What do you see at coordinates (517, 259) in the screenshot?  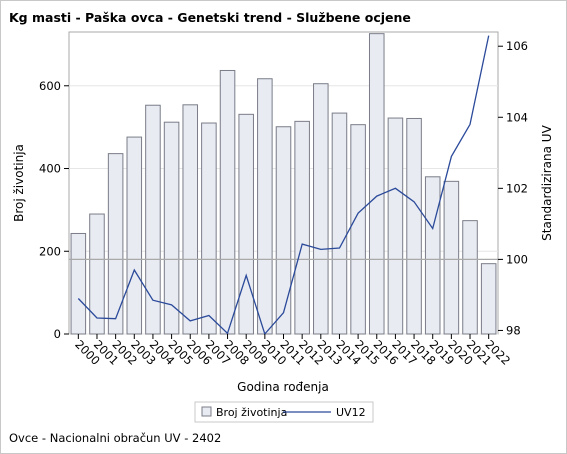 I see `y2-tick-label: 100` at bounding box center [517, 259].